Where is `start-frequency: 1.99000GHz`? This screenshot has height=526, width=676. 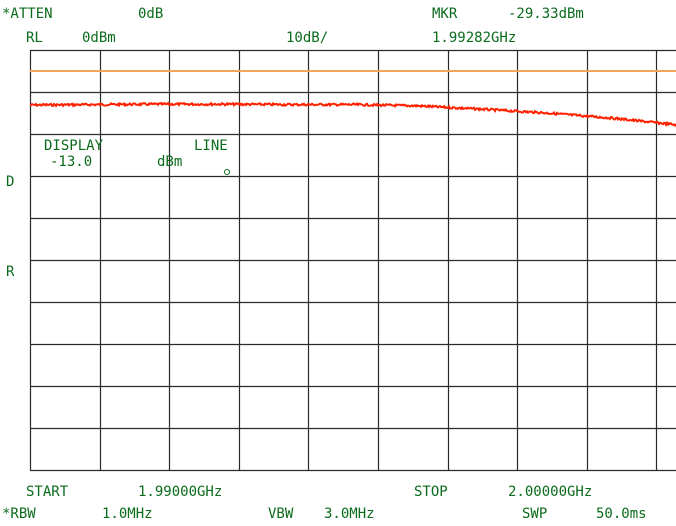
start-frequency: 1.99000GHz is located at coordinates (180, 492).